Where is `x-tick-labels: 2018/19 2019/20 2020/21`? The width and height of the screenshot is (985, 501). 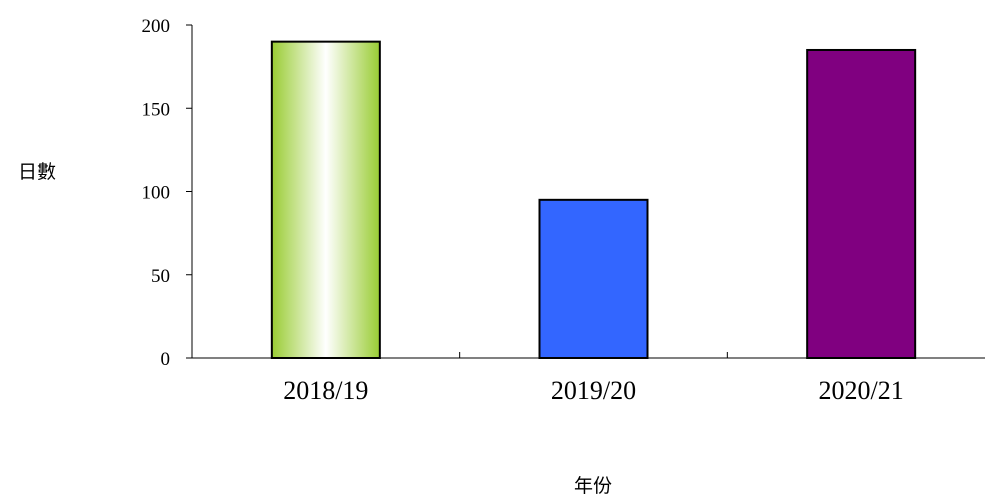
x-tick-labels: 2018/19 2019/20 2020/21 is located at coordinates (593, 390).